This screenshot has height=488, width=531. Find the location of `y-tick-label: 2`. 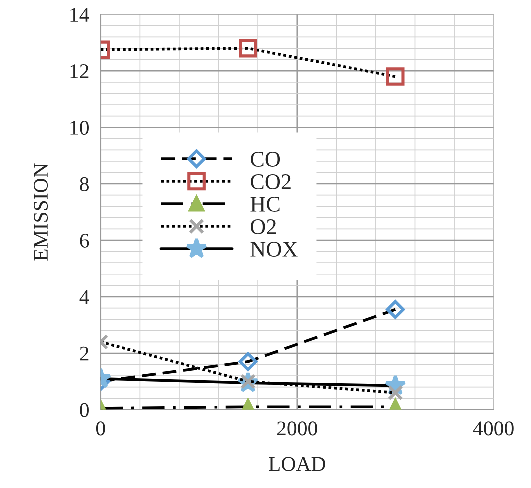

y-tick-label: 2 is located at coordinates (84, 353).